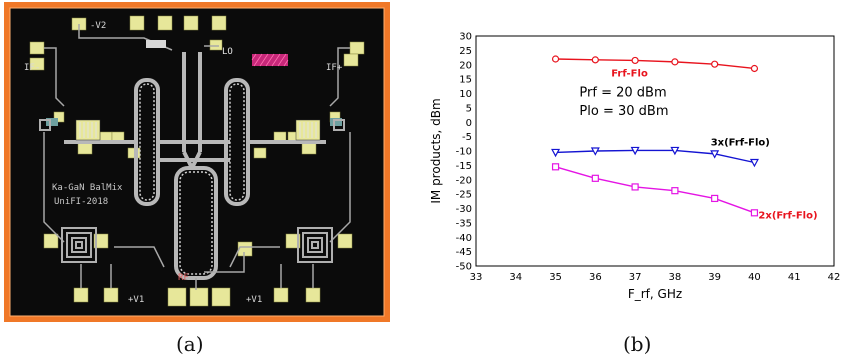  I want to click on x-tick-label: 37, so click(635, 277).